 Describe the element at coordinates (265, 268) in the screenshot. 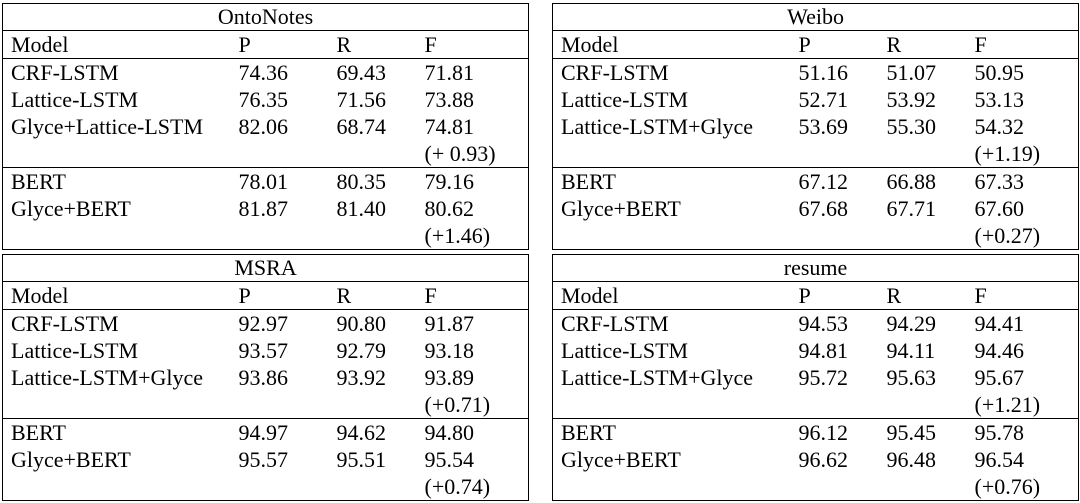

I see `table-title: MSRA` at that location.